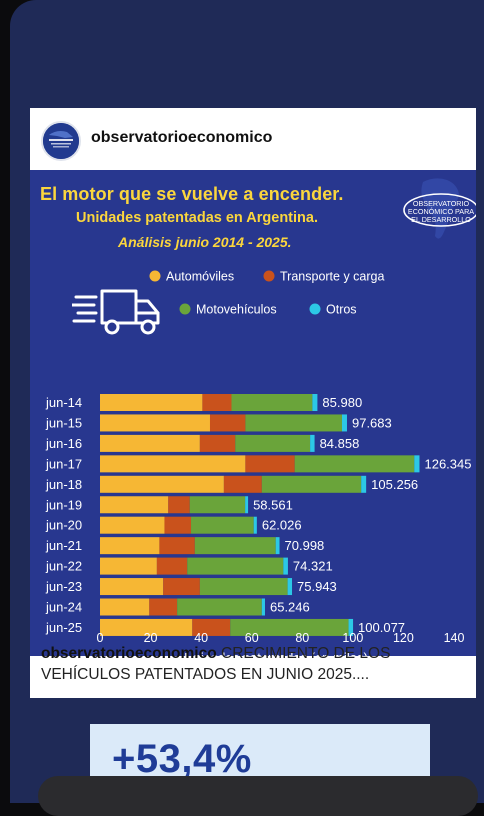 This screenshot has width=484, height=816. Describe the element at coordinates (205, 242) in the screenshot. I see `poster-range: Análisis junio 2014 - 2025.` at that location.